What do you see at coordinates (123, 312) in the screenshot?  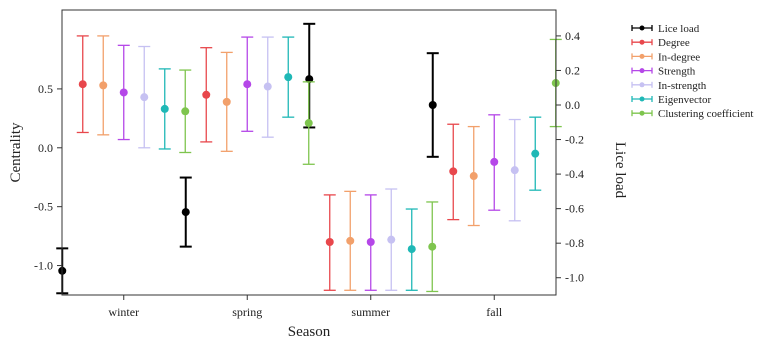 I see `x-tick-label: winter` at bounding box center [123, 312].